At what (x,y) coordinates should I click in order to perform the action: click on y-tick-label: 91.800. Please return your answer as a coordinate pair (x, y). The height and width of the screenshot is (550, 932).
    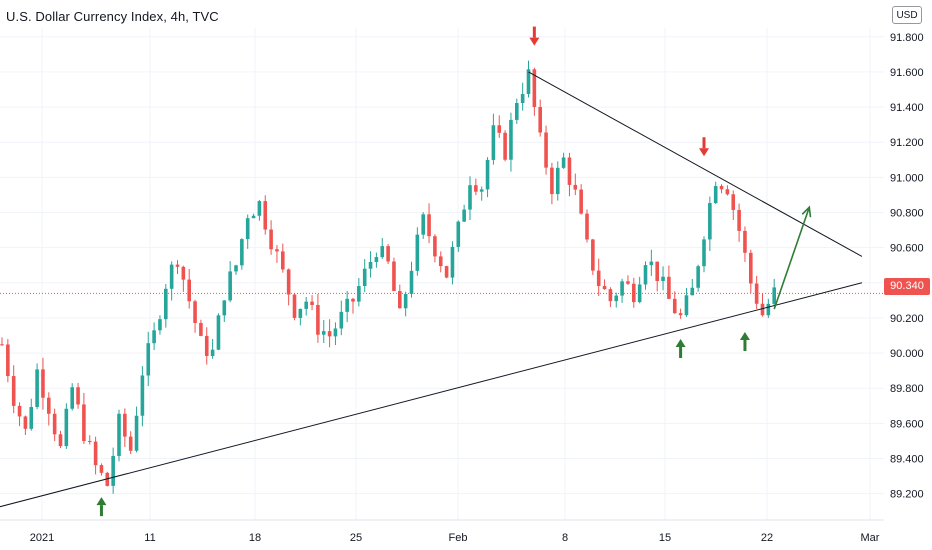
    Looking at the image, I should click on (907, 38).